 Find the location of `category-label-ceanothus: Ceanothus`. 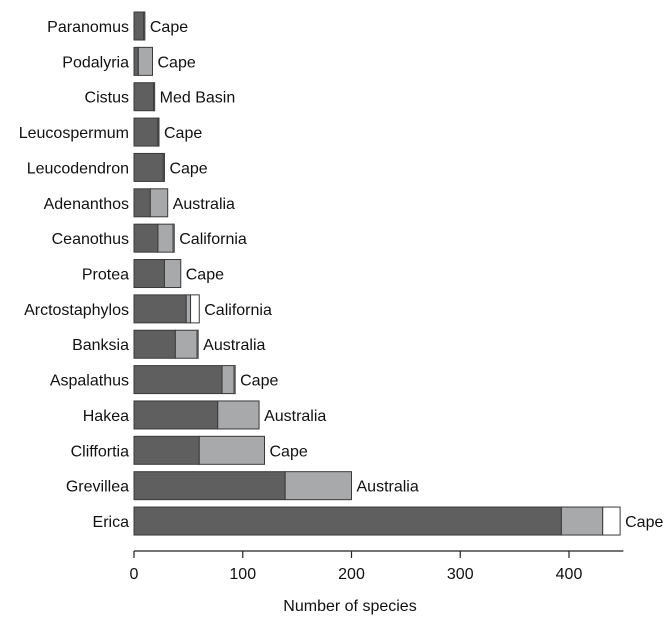

category-label-ceanothus: Ceanothus is located at coordinates (90, 239).